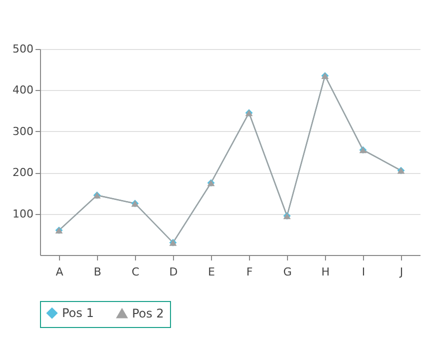  I want to click on y-tick-label: 200, so click(23, 173).